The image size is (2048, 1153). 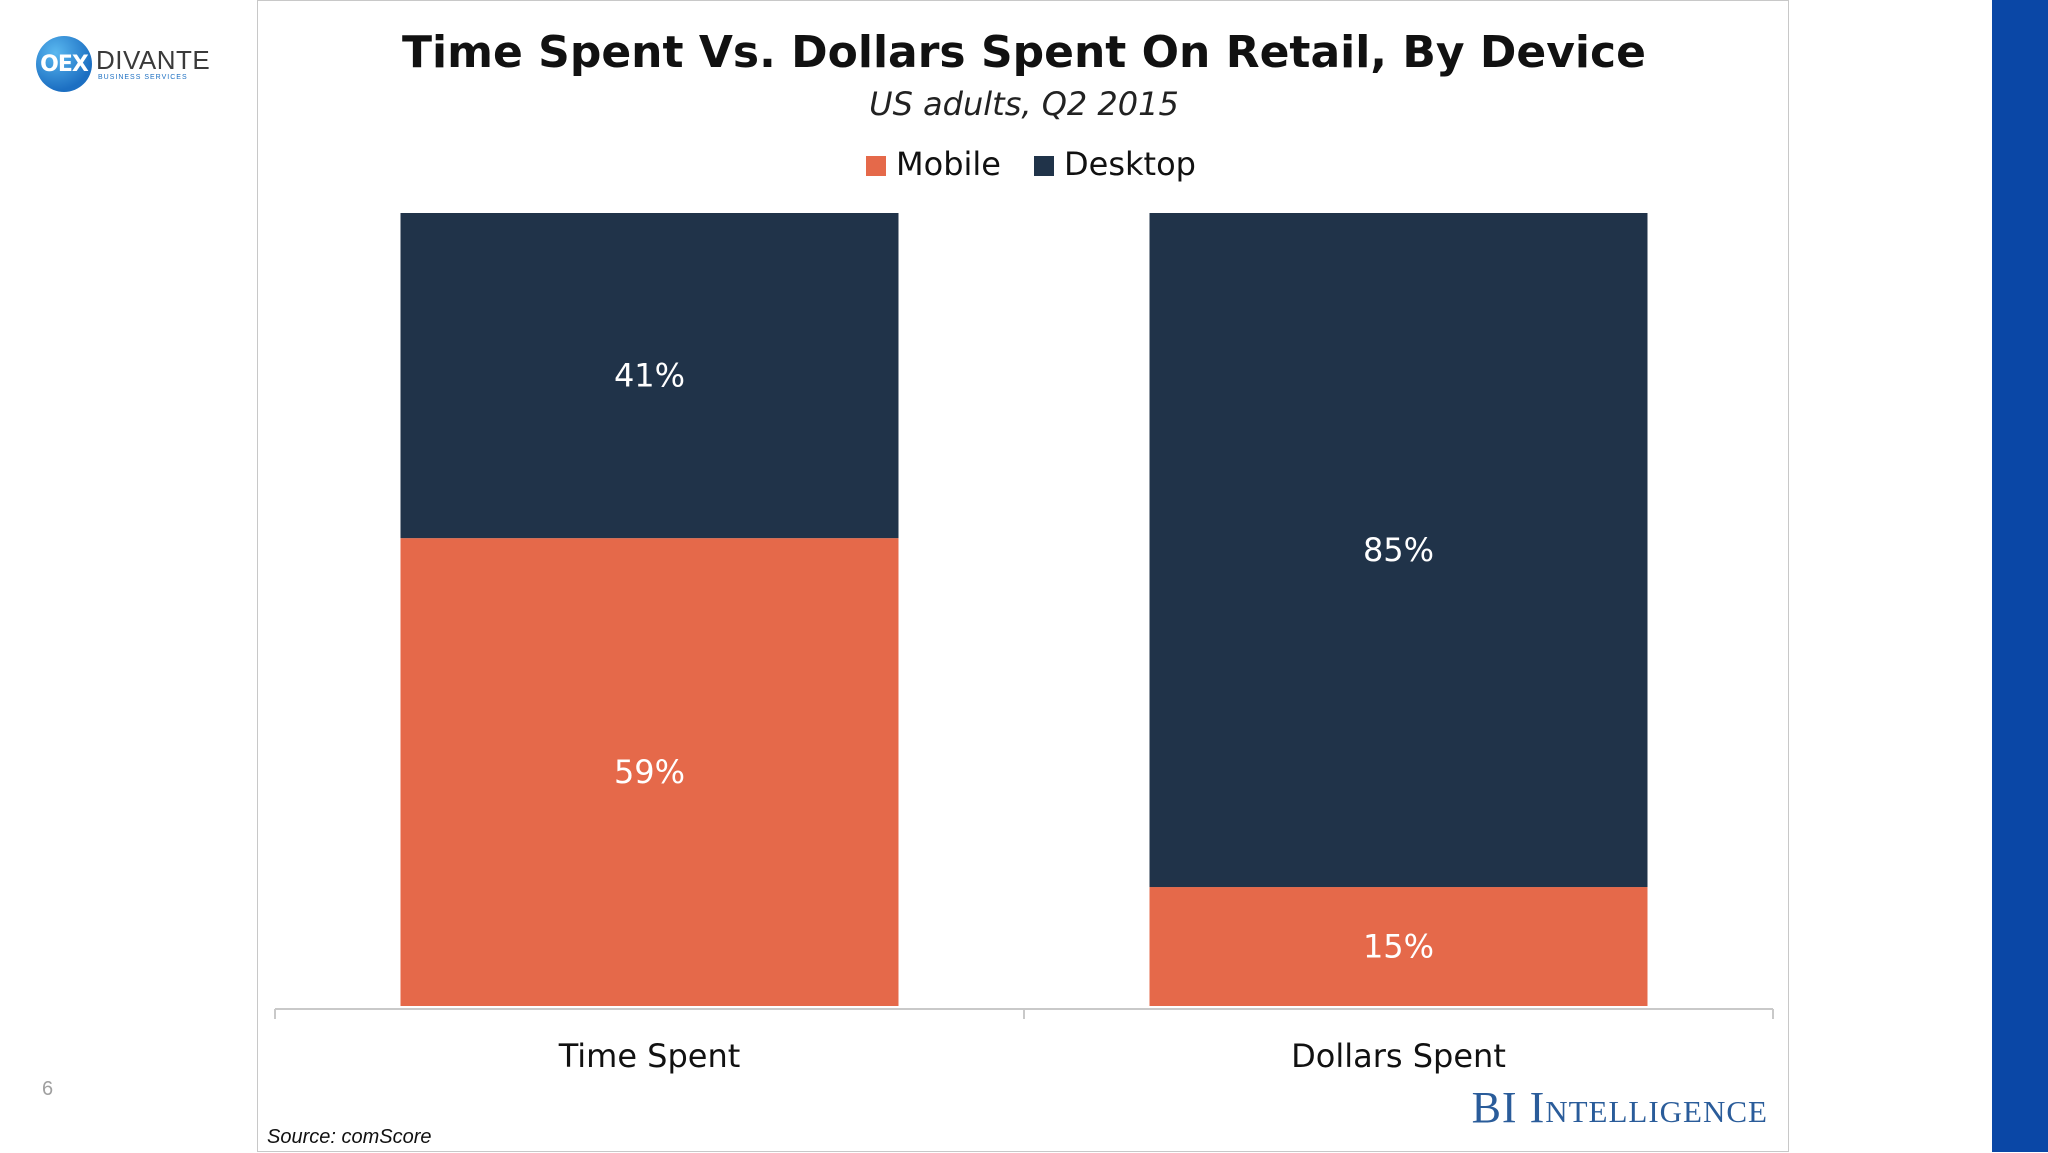 I want to click on bar-dollars-spent-mobile, so click(x=1398, y=946).